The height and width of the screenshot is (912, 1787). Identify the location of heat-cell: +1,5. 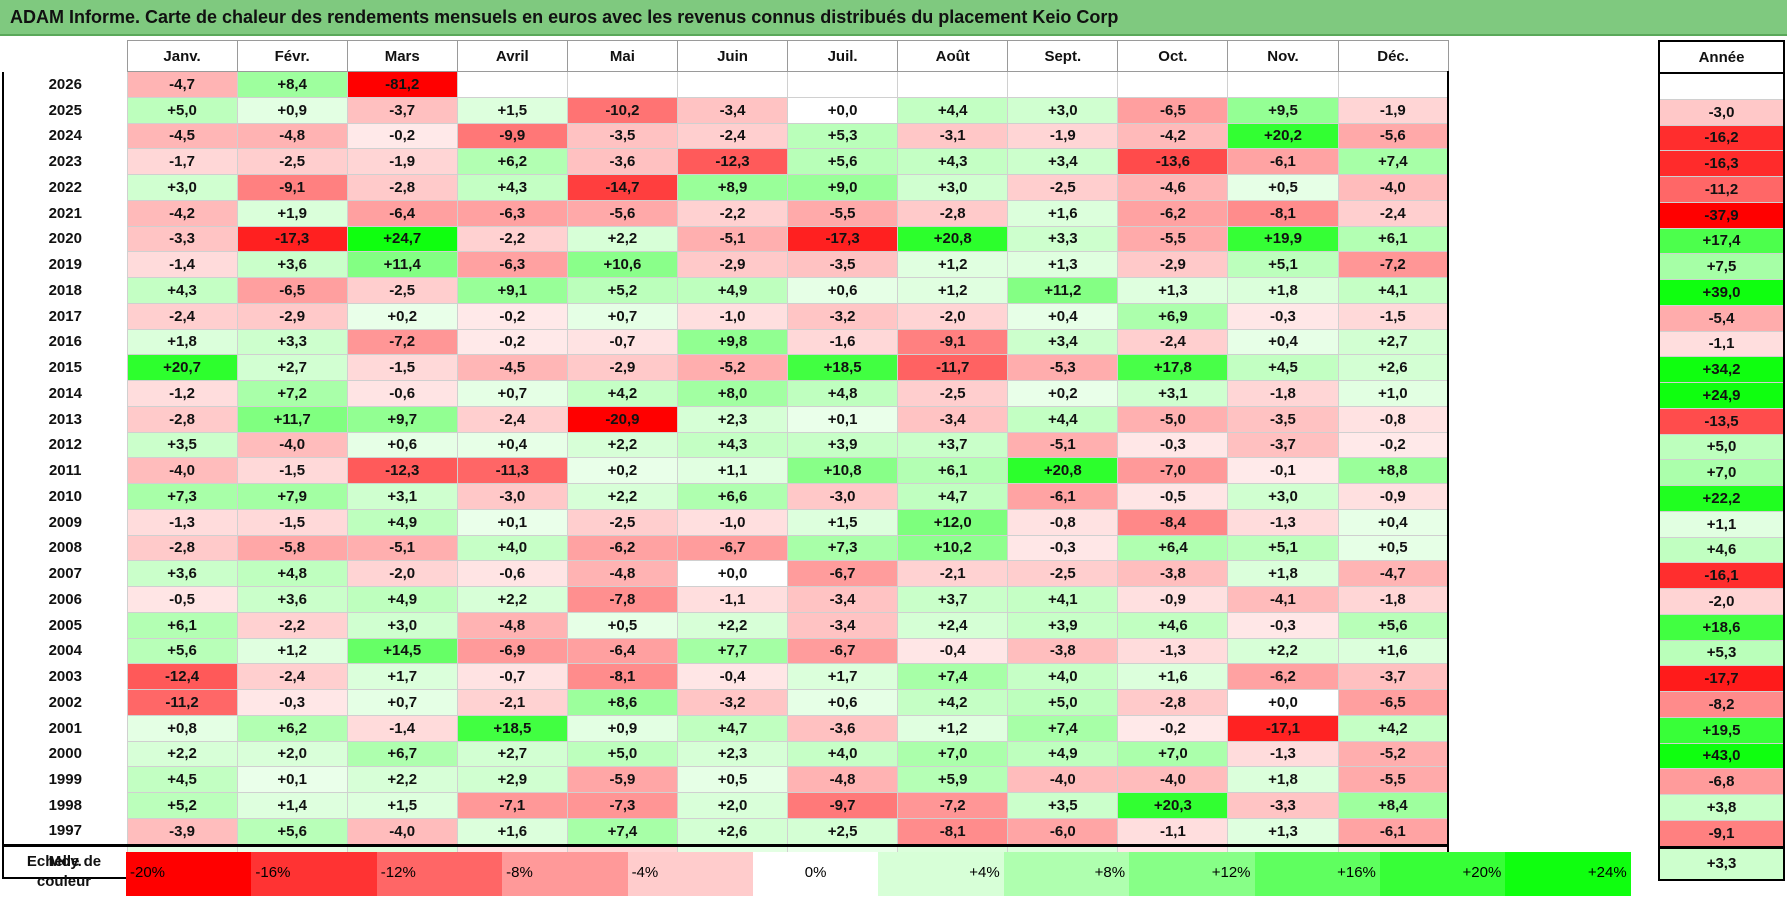
(402, 805).